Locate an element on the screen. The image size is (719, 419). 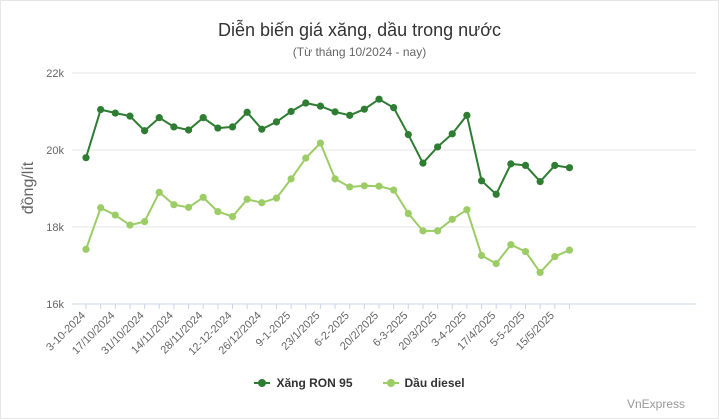
legend-label-ron95: Xăng RON 95 is located at coordinates (314, 383).